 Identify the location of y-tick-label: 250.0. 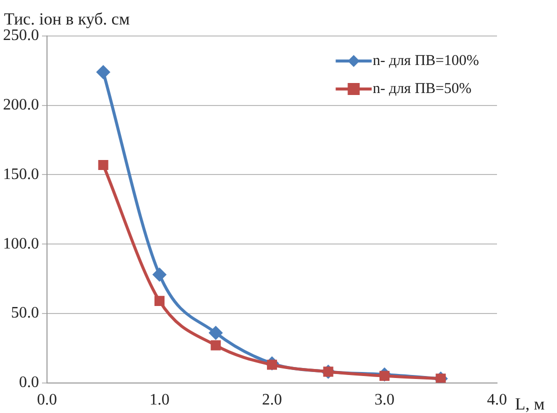
(21, 35).